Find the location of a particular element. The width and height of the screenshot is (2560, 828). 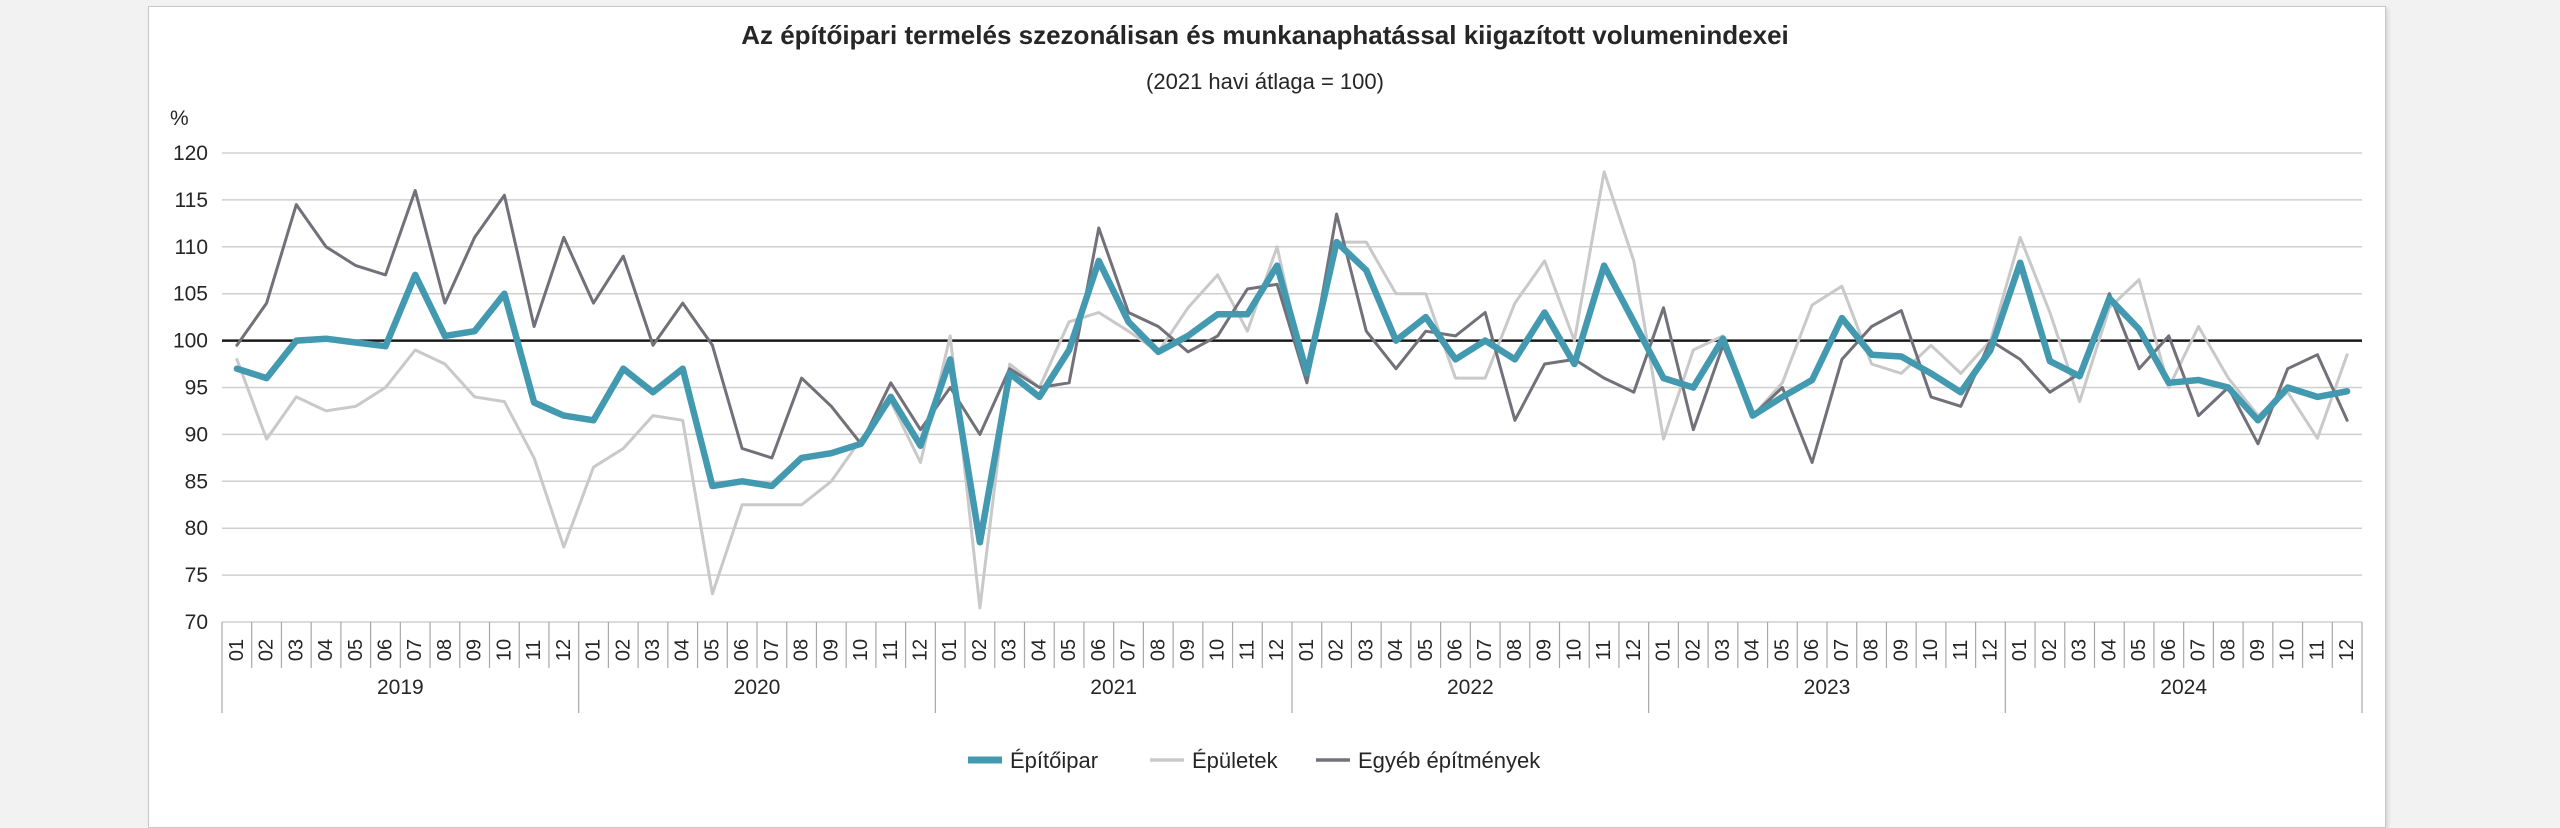

y-tick-label: 75 is located at coordinates (196, 575).